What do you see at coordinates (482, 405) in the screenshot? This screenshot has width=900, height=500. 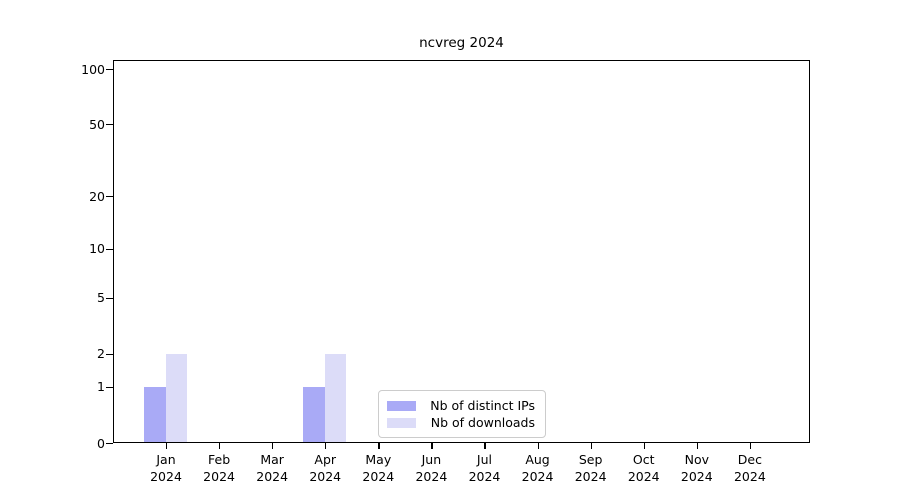 I see `legend-label-distinct-ips: Nb of distinct IPs` at bounding box center [482, 405].